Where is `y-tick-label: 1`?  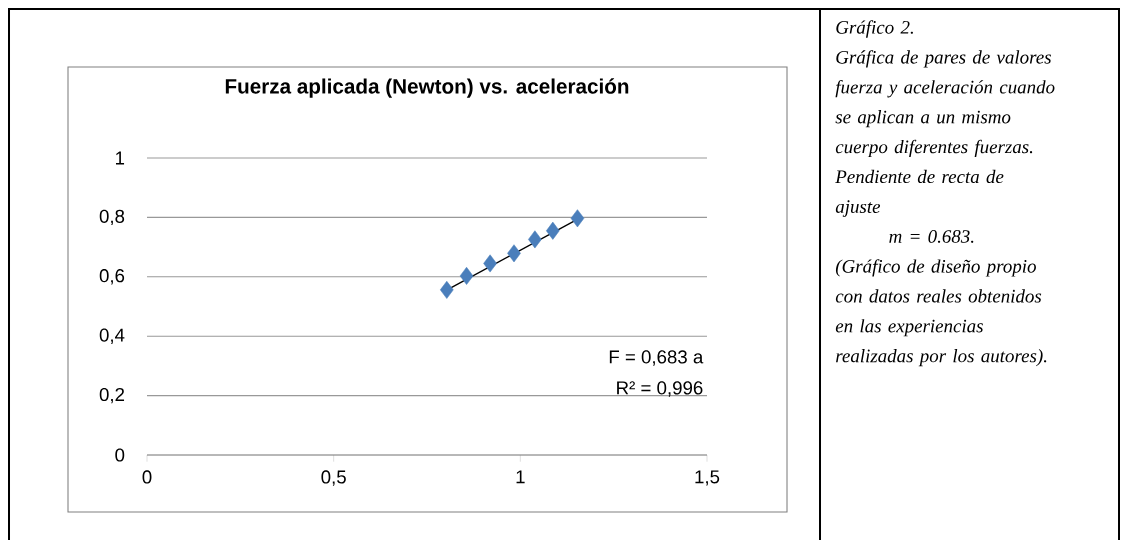 y-tick-label: 1 is located at coordinates (120, 158).